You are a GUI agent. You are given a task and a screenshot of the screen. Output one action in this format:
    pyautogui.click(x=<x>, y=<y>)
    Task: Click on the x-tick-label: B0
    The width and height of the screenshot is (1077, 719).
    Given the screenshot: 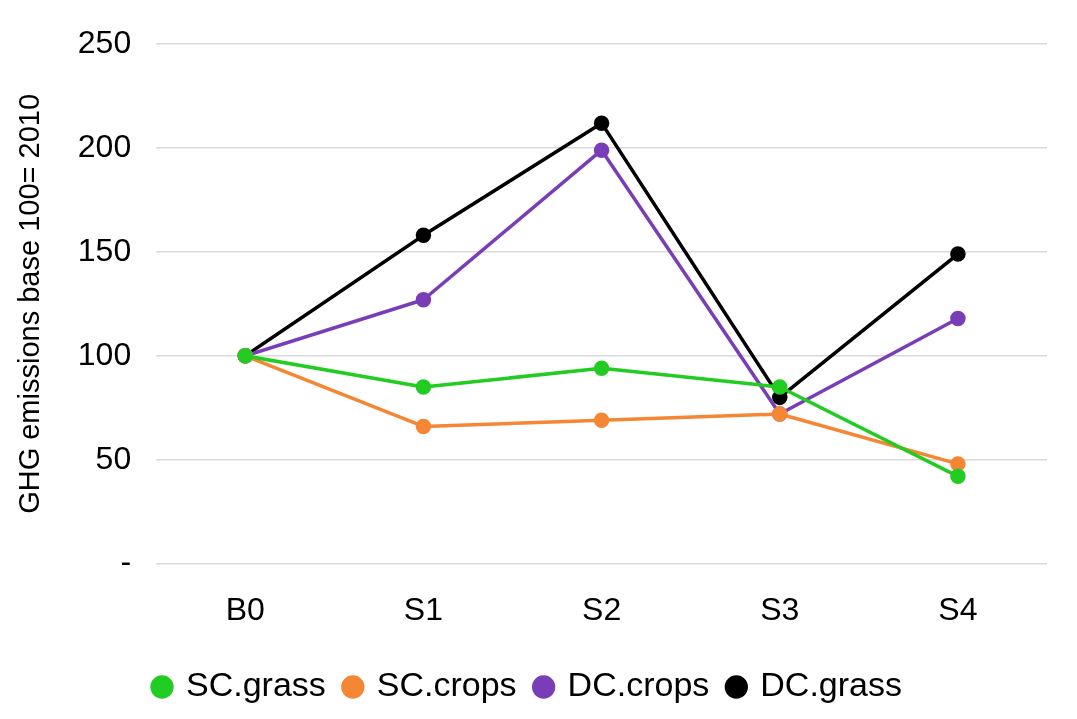 What is the action you would take?
    pyautogui.click(x=245, y=608)
    